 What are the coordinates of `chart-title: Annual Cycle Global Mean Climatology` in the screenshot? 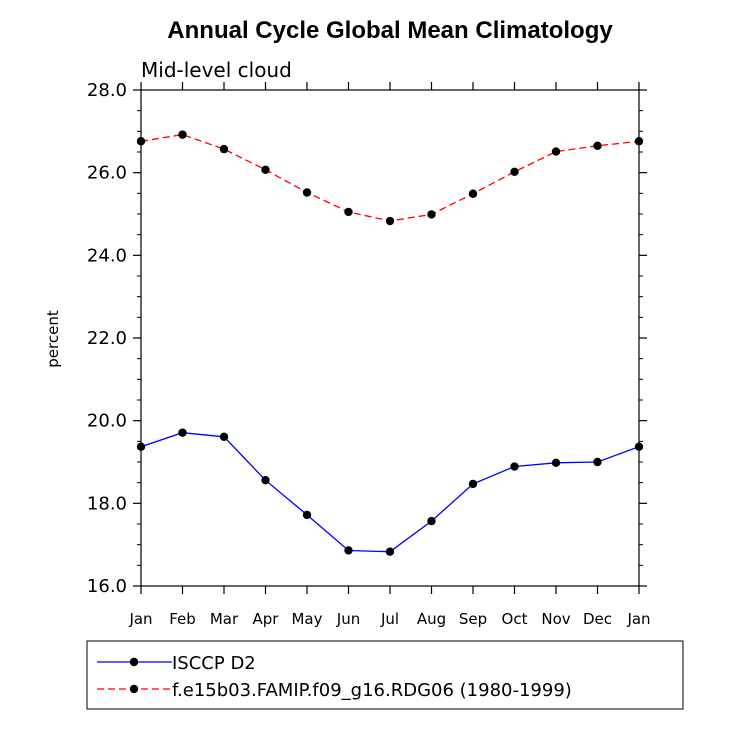 It's located at (390, 30).